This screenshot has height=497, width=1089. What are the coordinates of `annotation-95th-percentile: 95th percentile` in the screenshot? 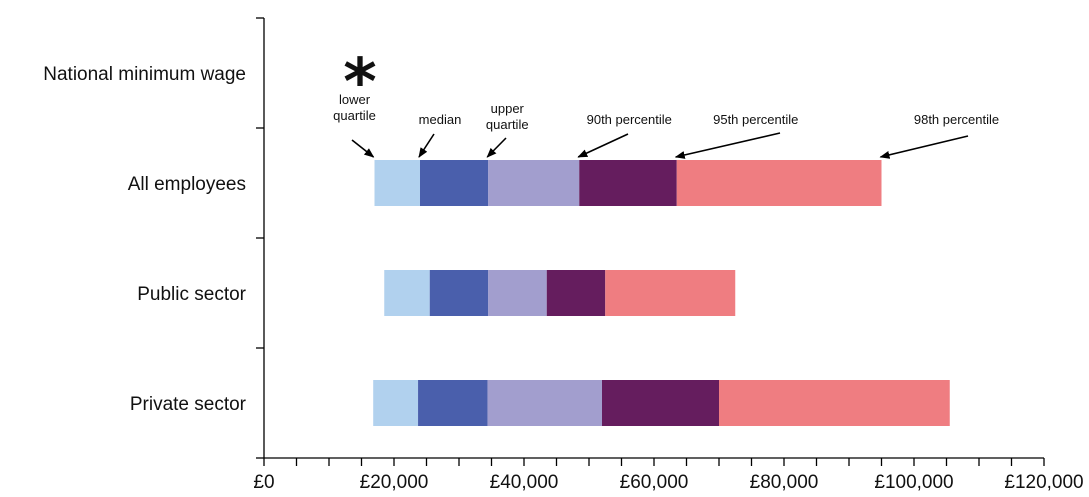 It's located at (755, 119).